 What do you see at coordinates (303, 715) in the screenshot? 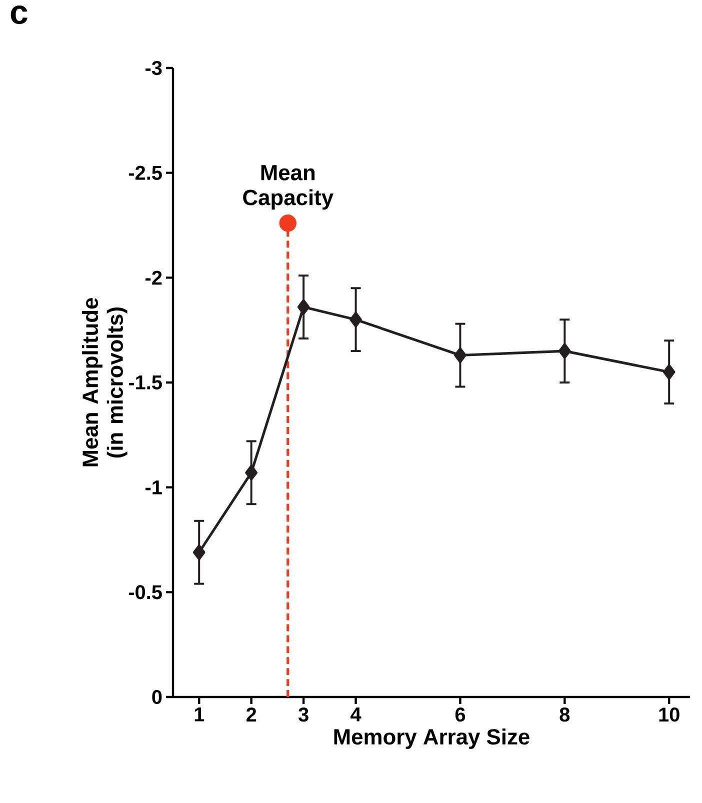
I see `x-tick-label: 3` at bounding box center [303, 715].